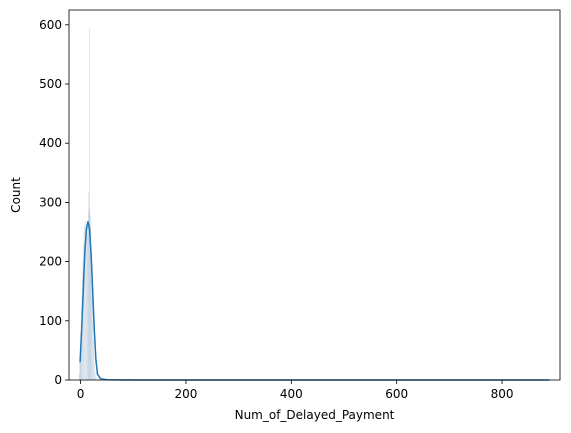 The width and height of the screenshot is (571, 433). What do you see at coordinates (396, 394) in the screenshot?
I see `x-tick-label: 600` at bounding box center [396, 394].